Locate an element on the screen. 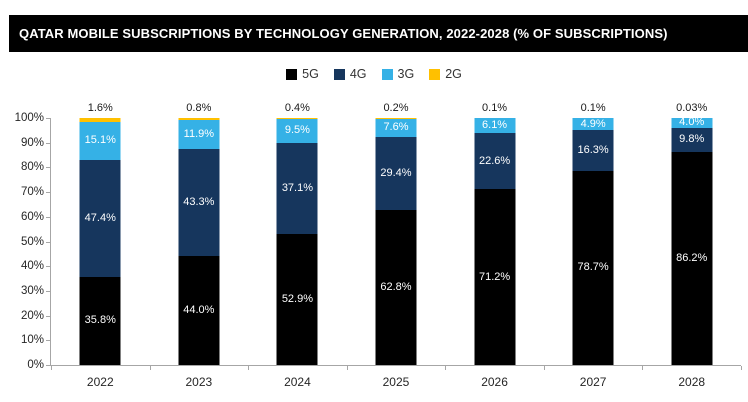 The image size is (748, 402). bar-column-2022: 1.6% 15.1% 47.4% 35.8% 2022 is located at coordinates (100, 245).